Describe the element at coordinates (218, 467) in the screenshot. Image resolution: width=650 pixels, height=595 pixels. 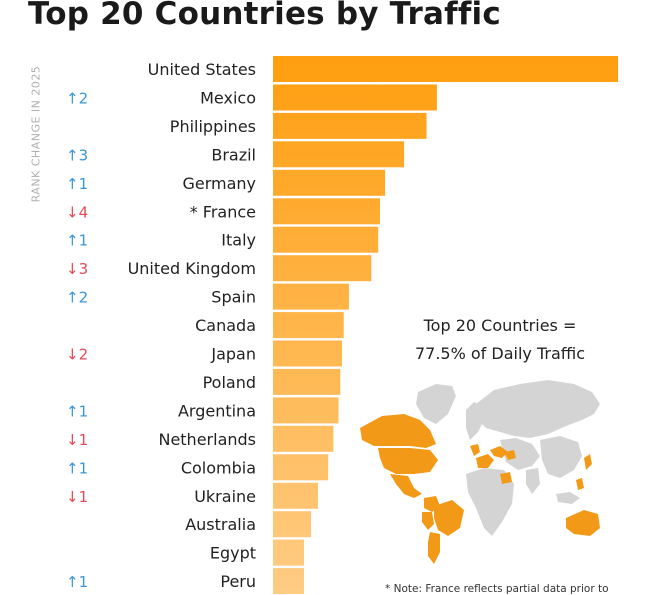
I see `category-label: Colombia` at that location.